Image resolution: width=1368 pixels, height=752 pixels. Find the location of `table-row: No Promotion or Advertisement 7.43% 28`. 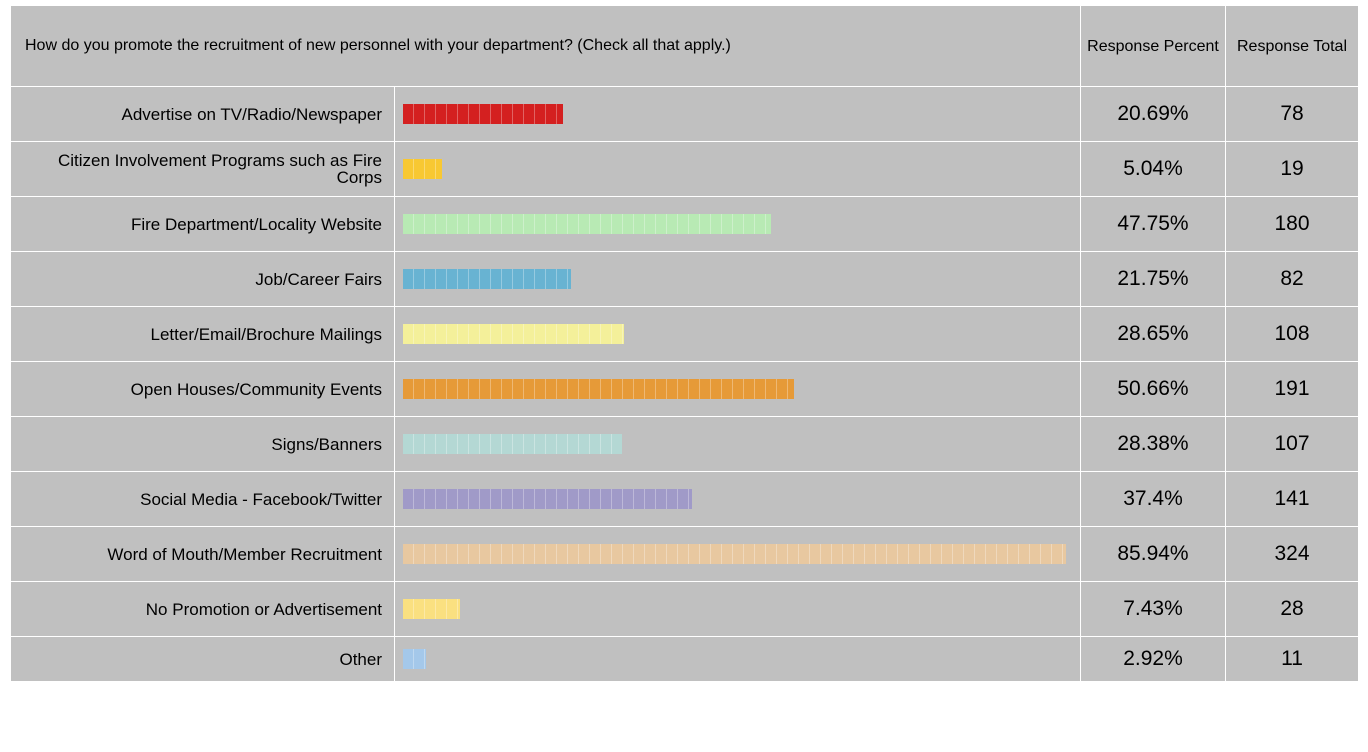

table-row: No Promotion or Advertisement 7.43% 28 is located at coordinates (684, 609).